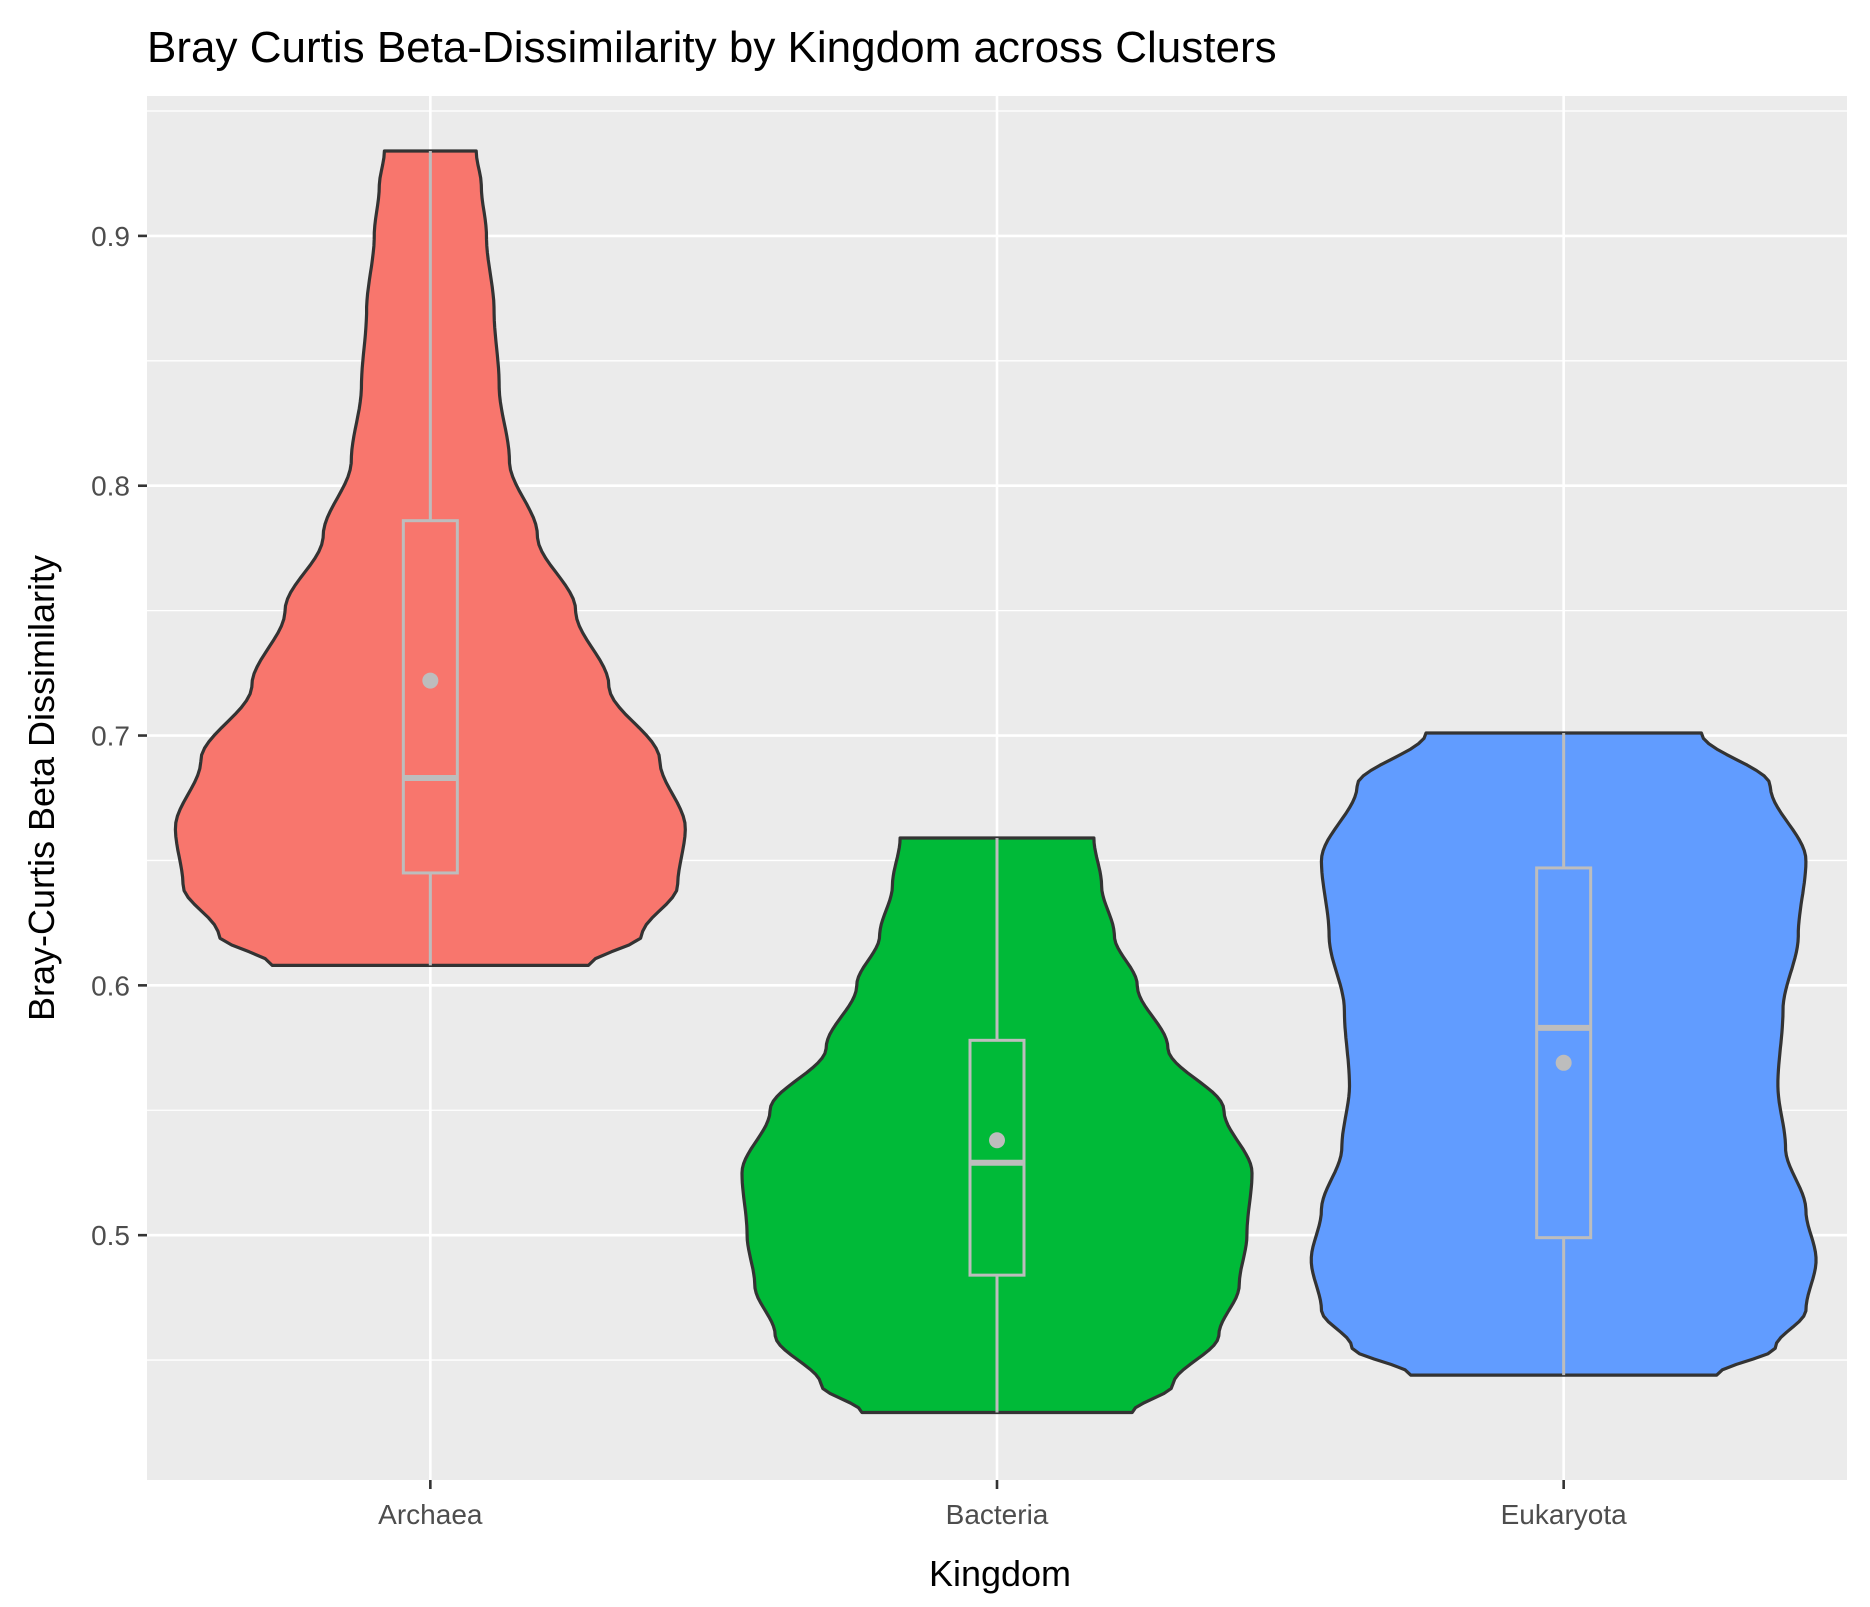 The height and width of the screenshot is (1607, 1870). Describe the element at coordinates (110, 736) in the screenshot. I see `y-tick-label: 0.7` at that location.